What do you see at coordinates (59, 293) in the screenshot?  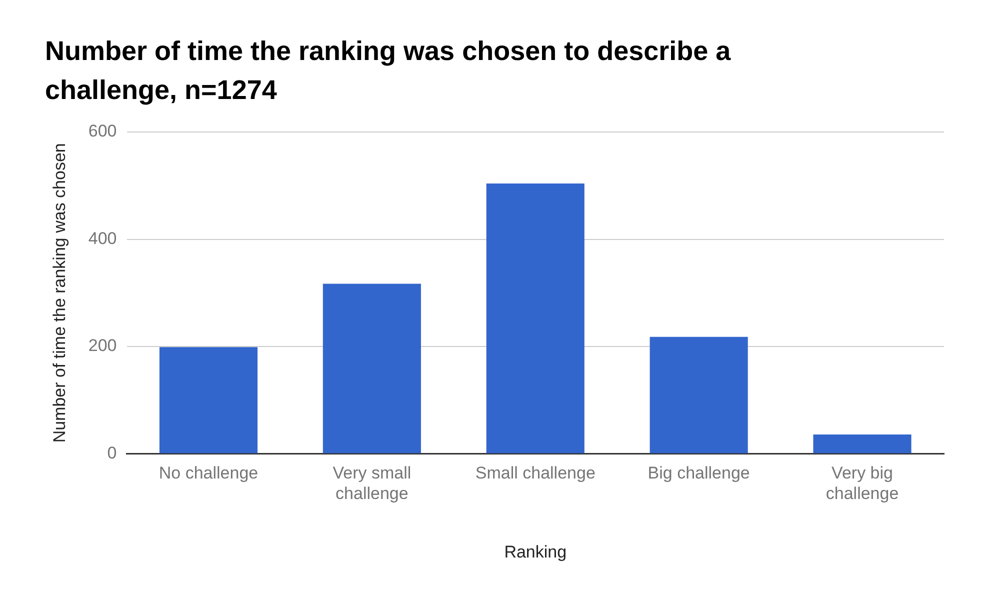 I see `y-axis-title: Number of time the ranking was chosen` at bounding box center [59, 293].